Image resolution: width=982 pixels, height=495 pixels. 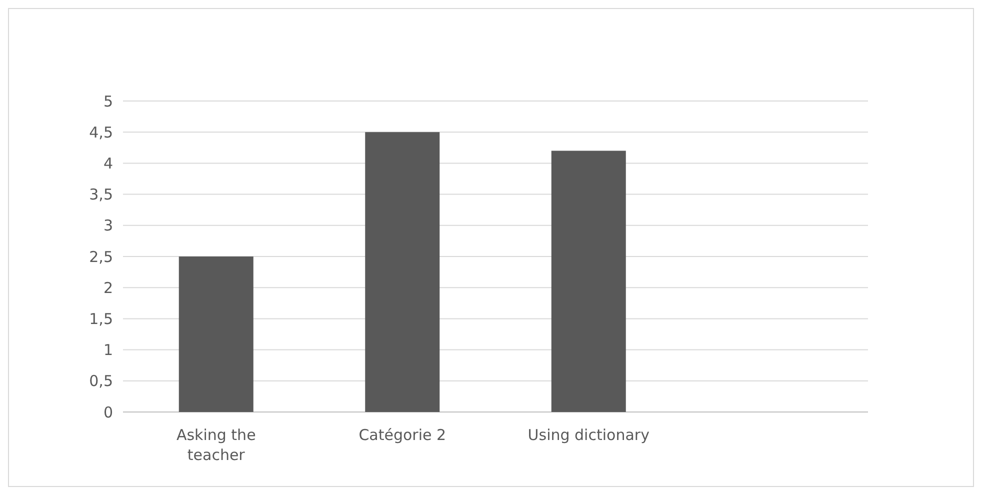 I want to click on y-tick-label: 1,5, so click(x=101, y=319).